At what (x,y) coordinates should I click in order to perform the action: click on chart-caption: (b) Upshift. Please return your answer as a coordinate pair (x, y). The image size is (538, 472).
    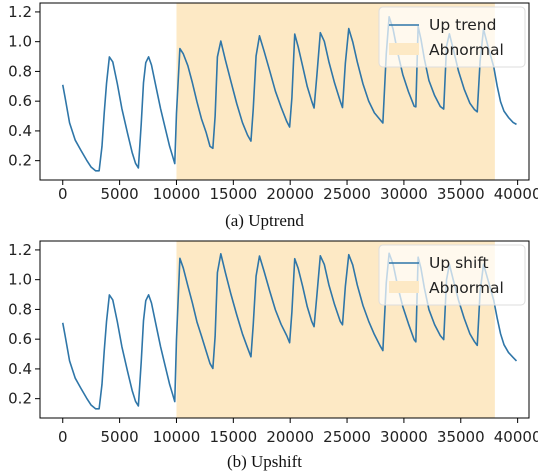
    Looking at the image, I should click on (264, 461).